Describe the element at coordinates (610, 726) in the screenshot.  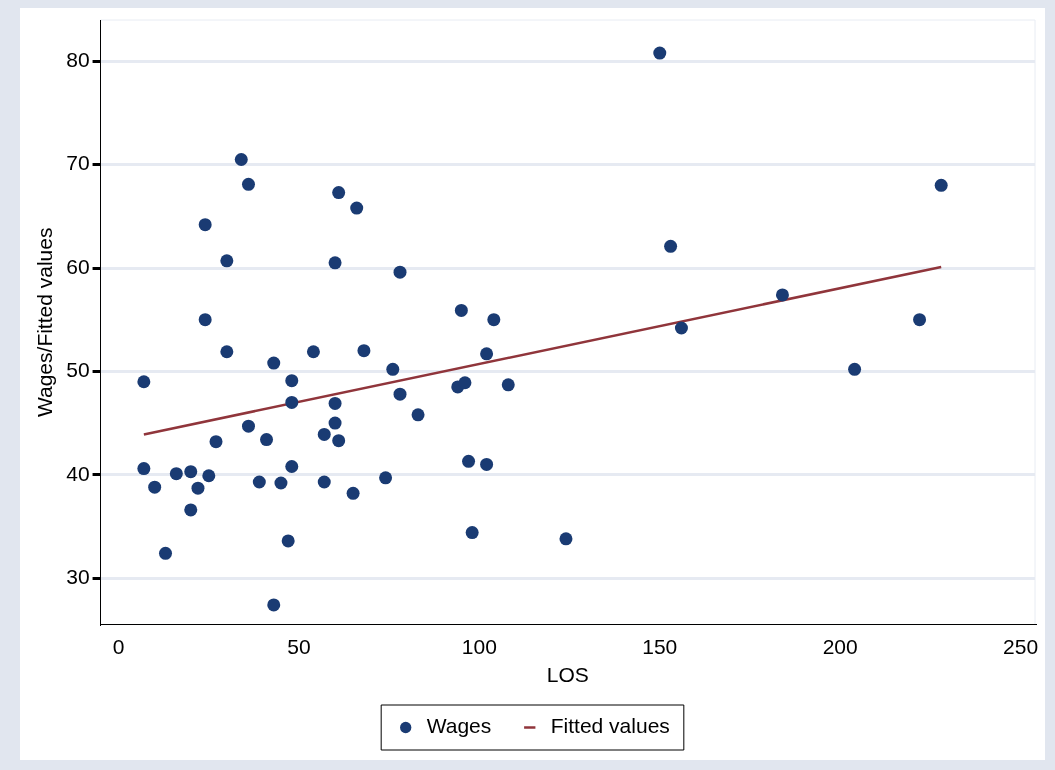
I see `legend-label: Fitted values` at that location.